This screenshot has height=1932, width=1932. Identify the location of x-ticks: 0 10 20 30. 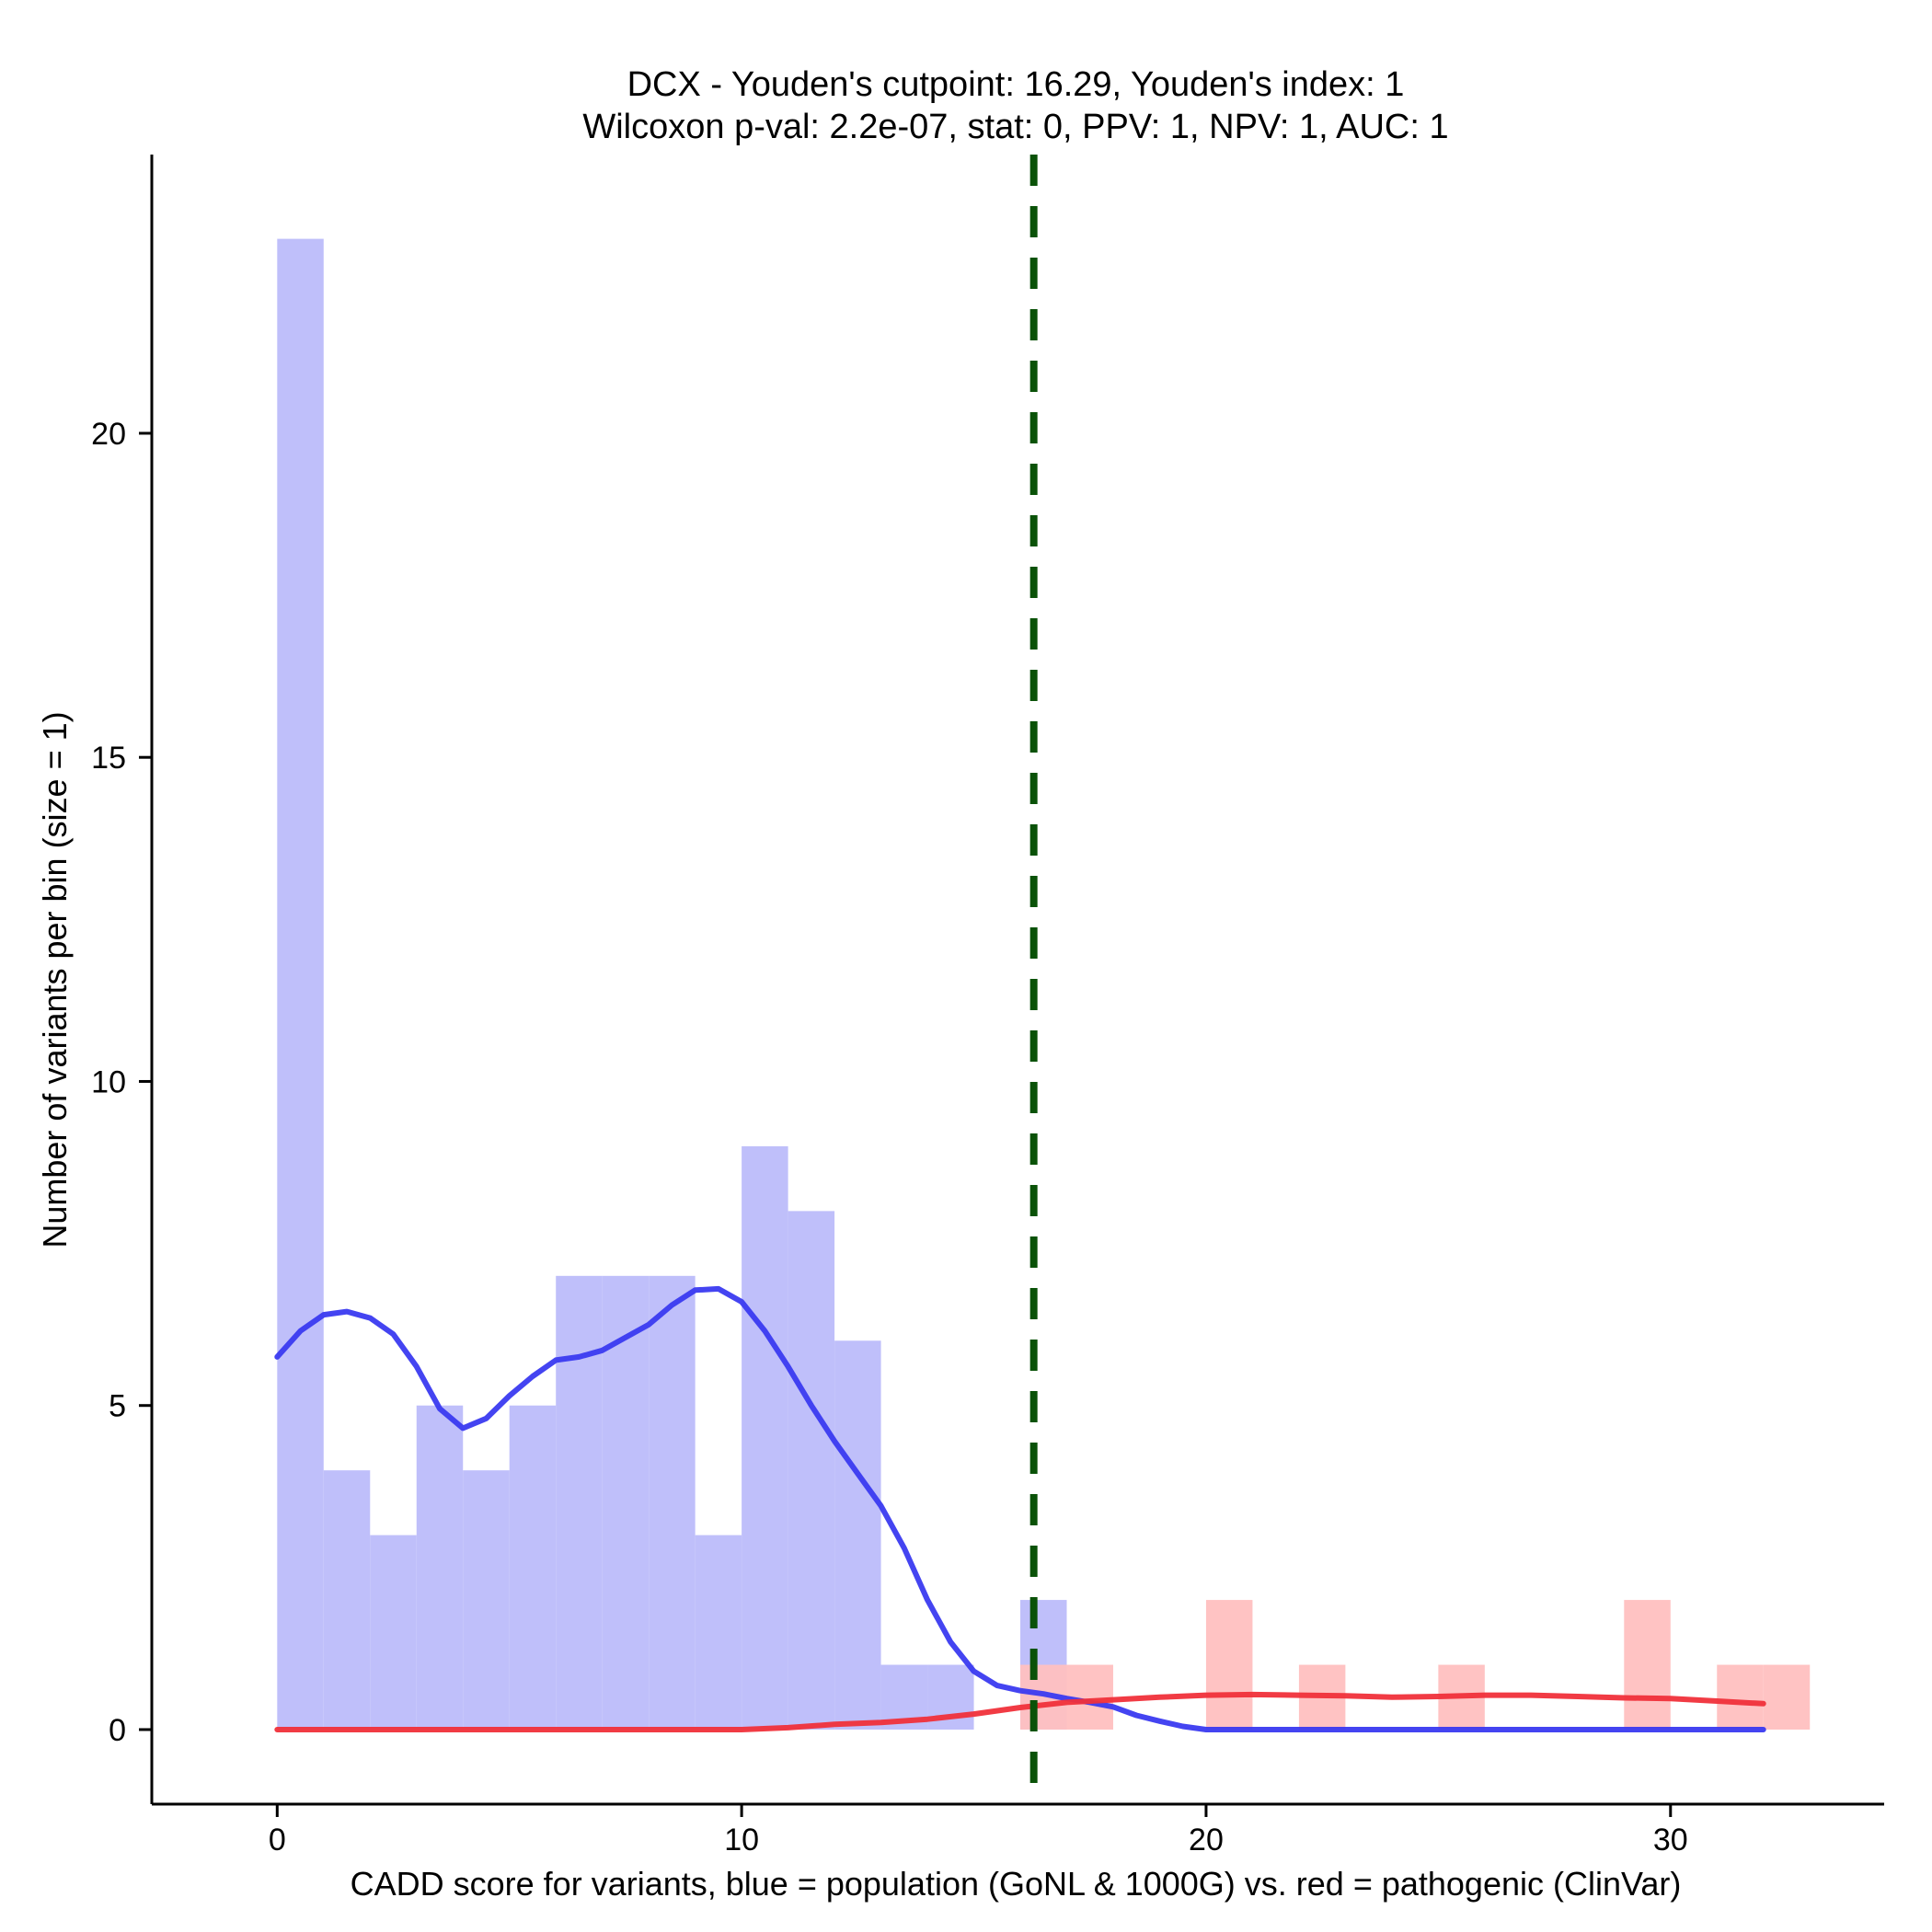
(978, 1830).